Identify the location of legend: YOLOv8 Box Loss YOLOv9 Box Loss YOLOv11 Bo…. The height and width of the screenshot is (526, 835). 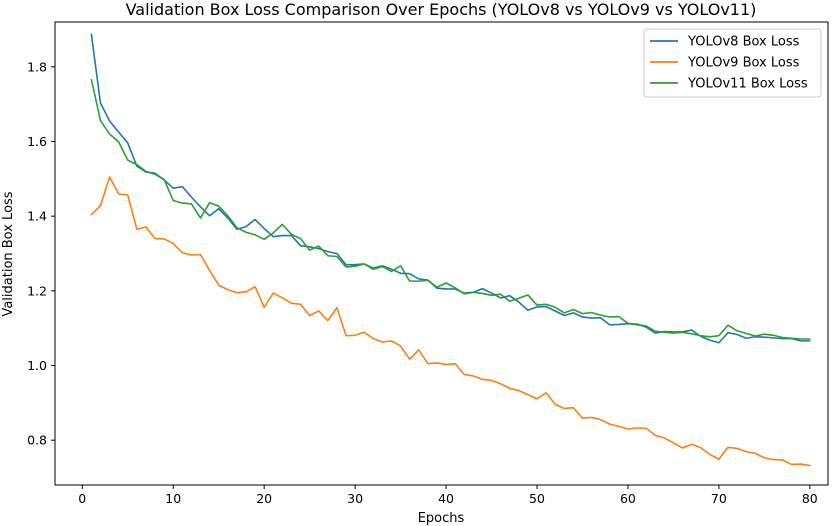
(732, 63).